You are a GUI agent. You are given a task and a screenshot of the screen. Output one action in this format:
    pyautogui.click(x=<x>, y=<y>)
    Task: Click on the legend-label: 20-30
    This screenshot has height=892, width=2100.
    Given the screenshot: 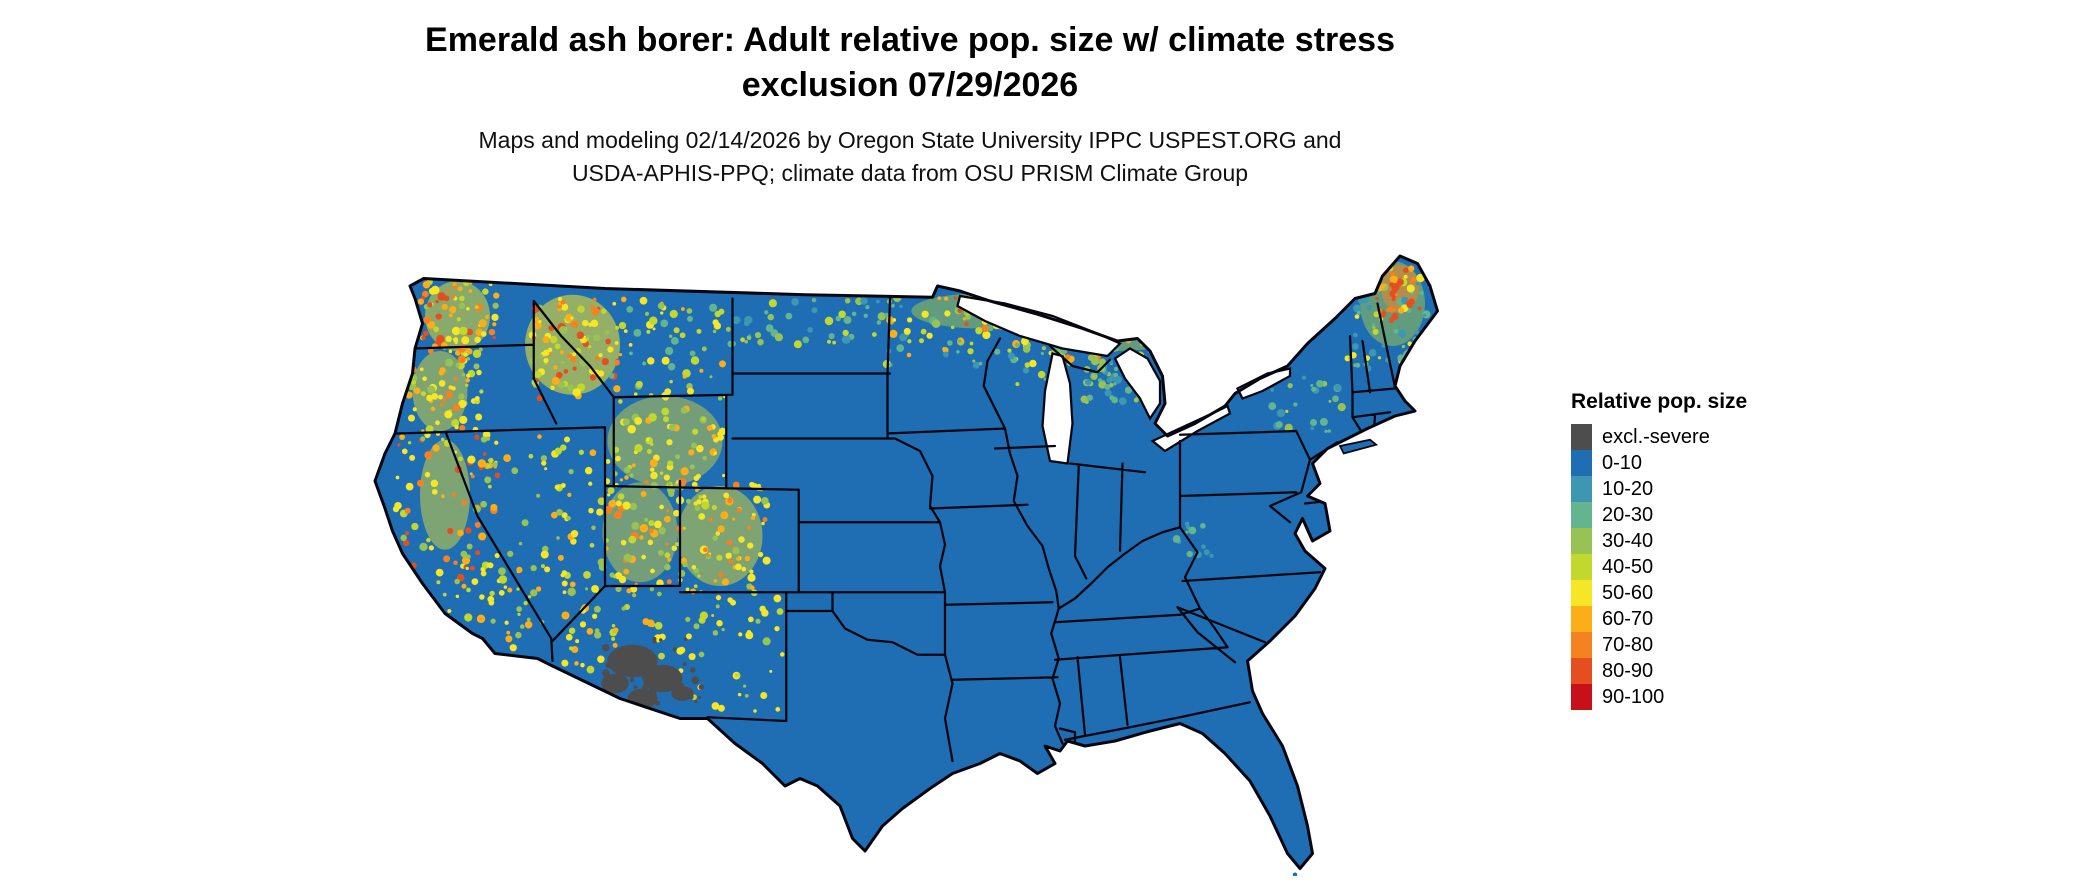 What is the action you would take?
    pyautogui.click(x=1628, y=514)
    